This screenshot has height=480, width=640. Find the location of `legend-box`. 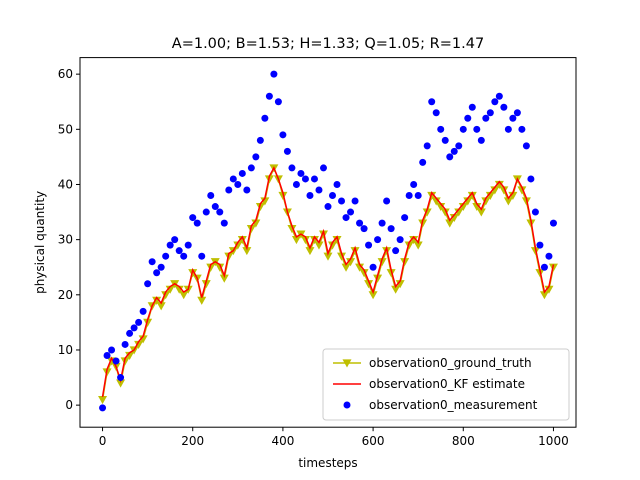

legend-box is located at coordinates (446, 384).